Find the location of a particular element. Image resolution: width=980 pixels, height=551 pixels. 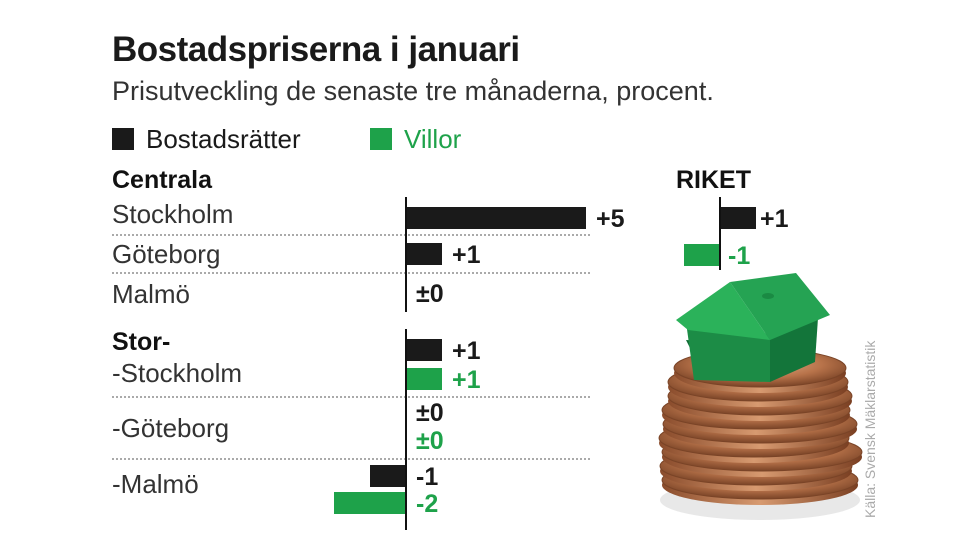

value-label-stockholm-bostadsrätter: +5 is located at coordinates (610, 219).